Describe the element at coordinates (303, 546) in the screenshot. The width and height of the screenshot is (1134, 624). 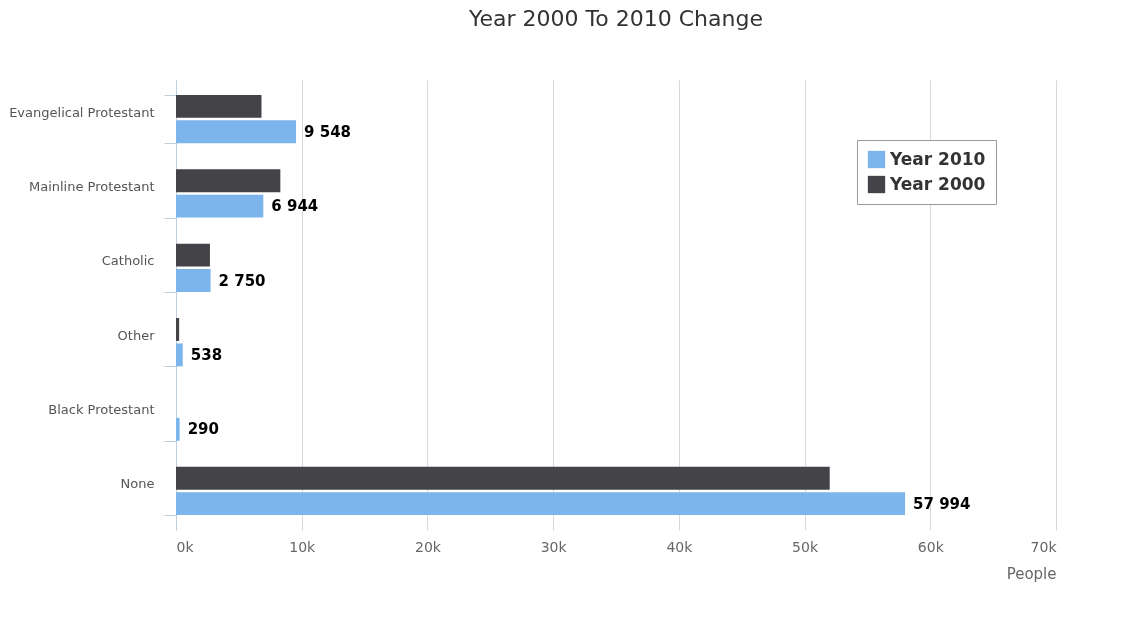
I see `x-tick-label: 10k` at that location.